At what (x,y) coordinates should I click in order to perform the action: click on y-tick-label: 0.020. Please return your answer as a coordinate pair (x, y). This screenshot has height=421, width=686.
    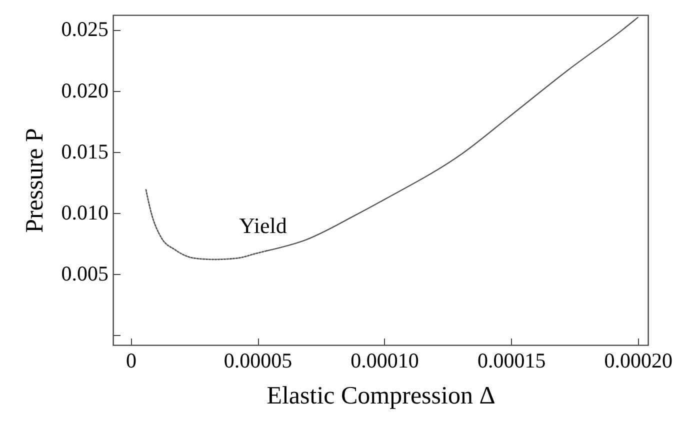
    Looking at the image, I should click on (84, 90).